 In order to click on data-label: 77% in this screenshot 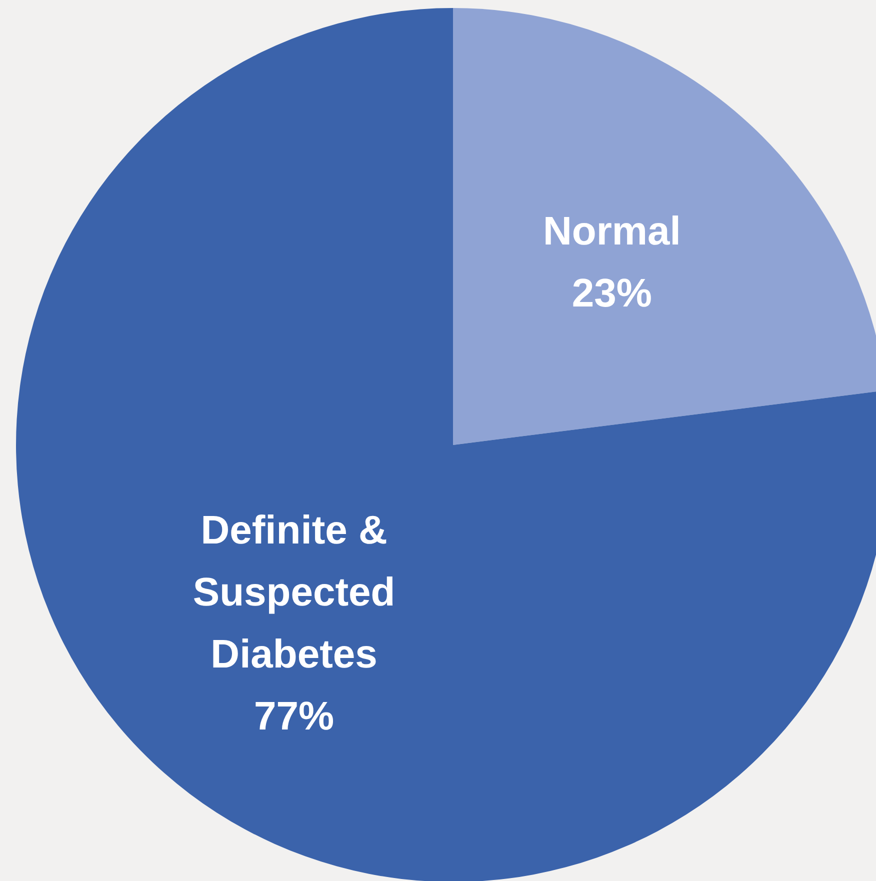, I will do `click(294, 716)`.